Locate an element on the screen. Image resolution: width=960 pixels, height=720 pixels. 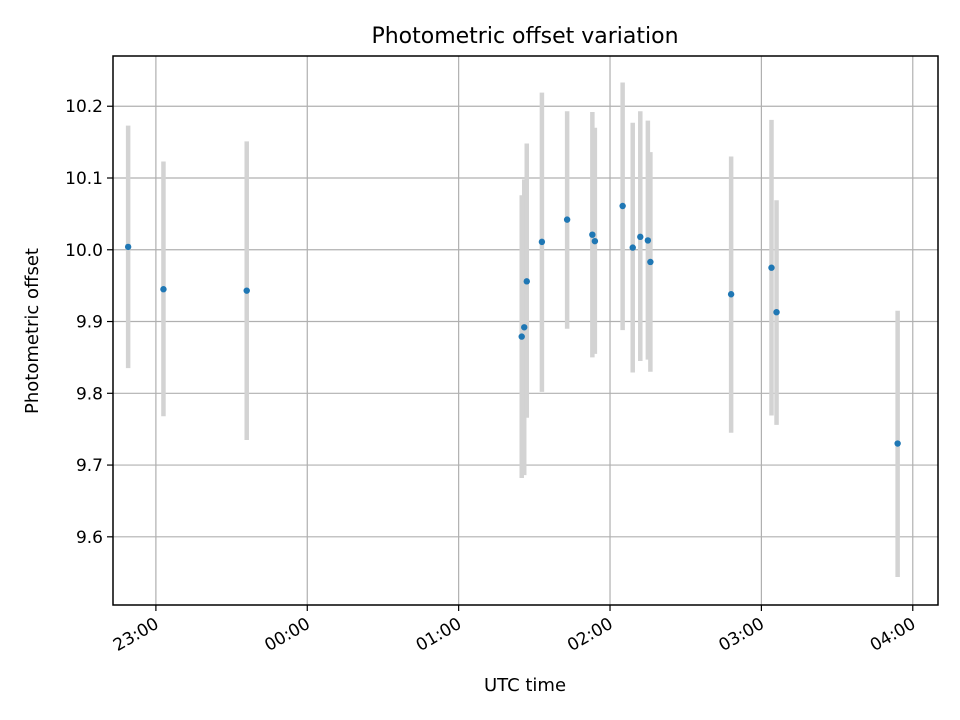
y-tick-label: 10.0 is located at coordinates (84, 251).